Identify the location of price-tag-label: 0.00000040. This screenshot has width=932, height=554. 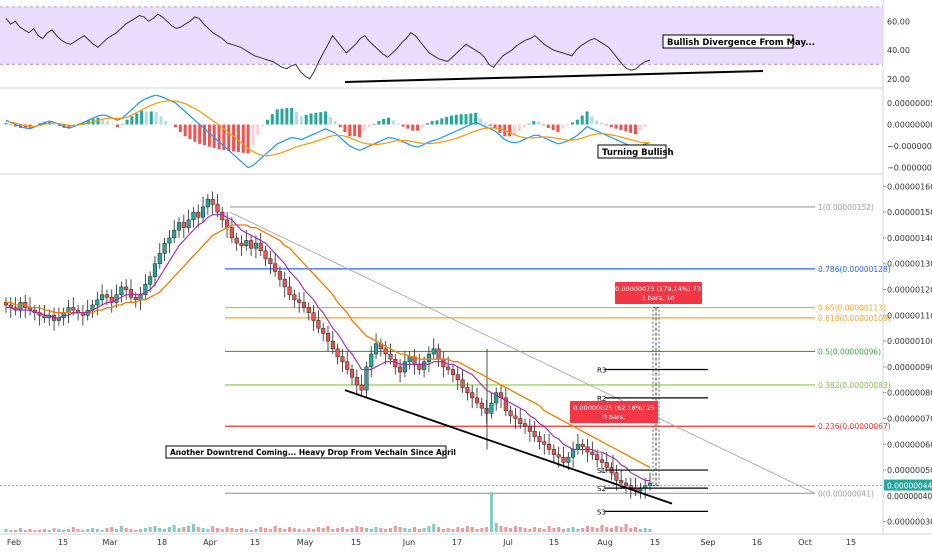
(909, 496).